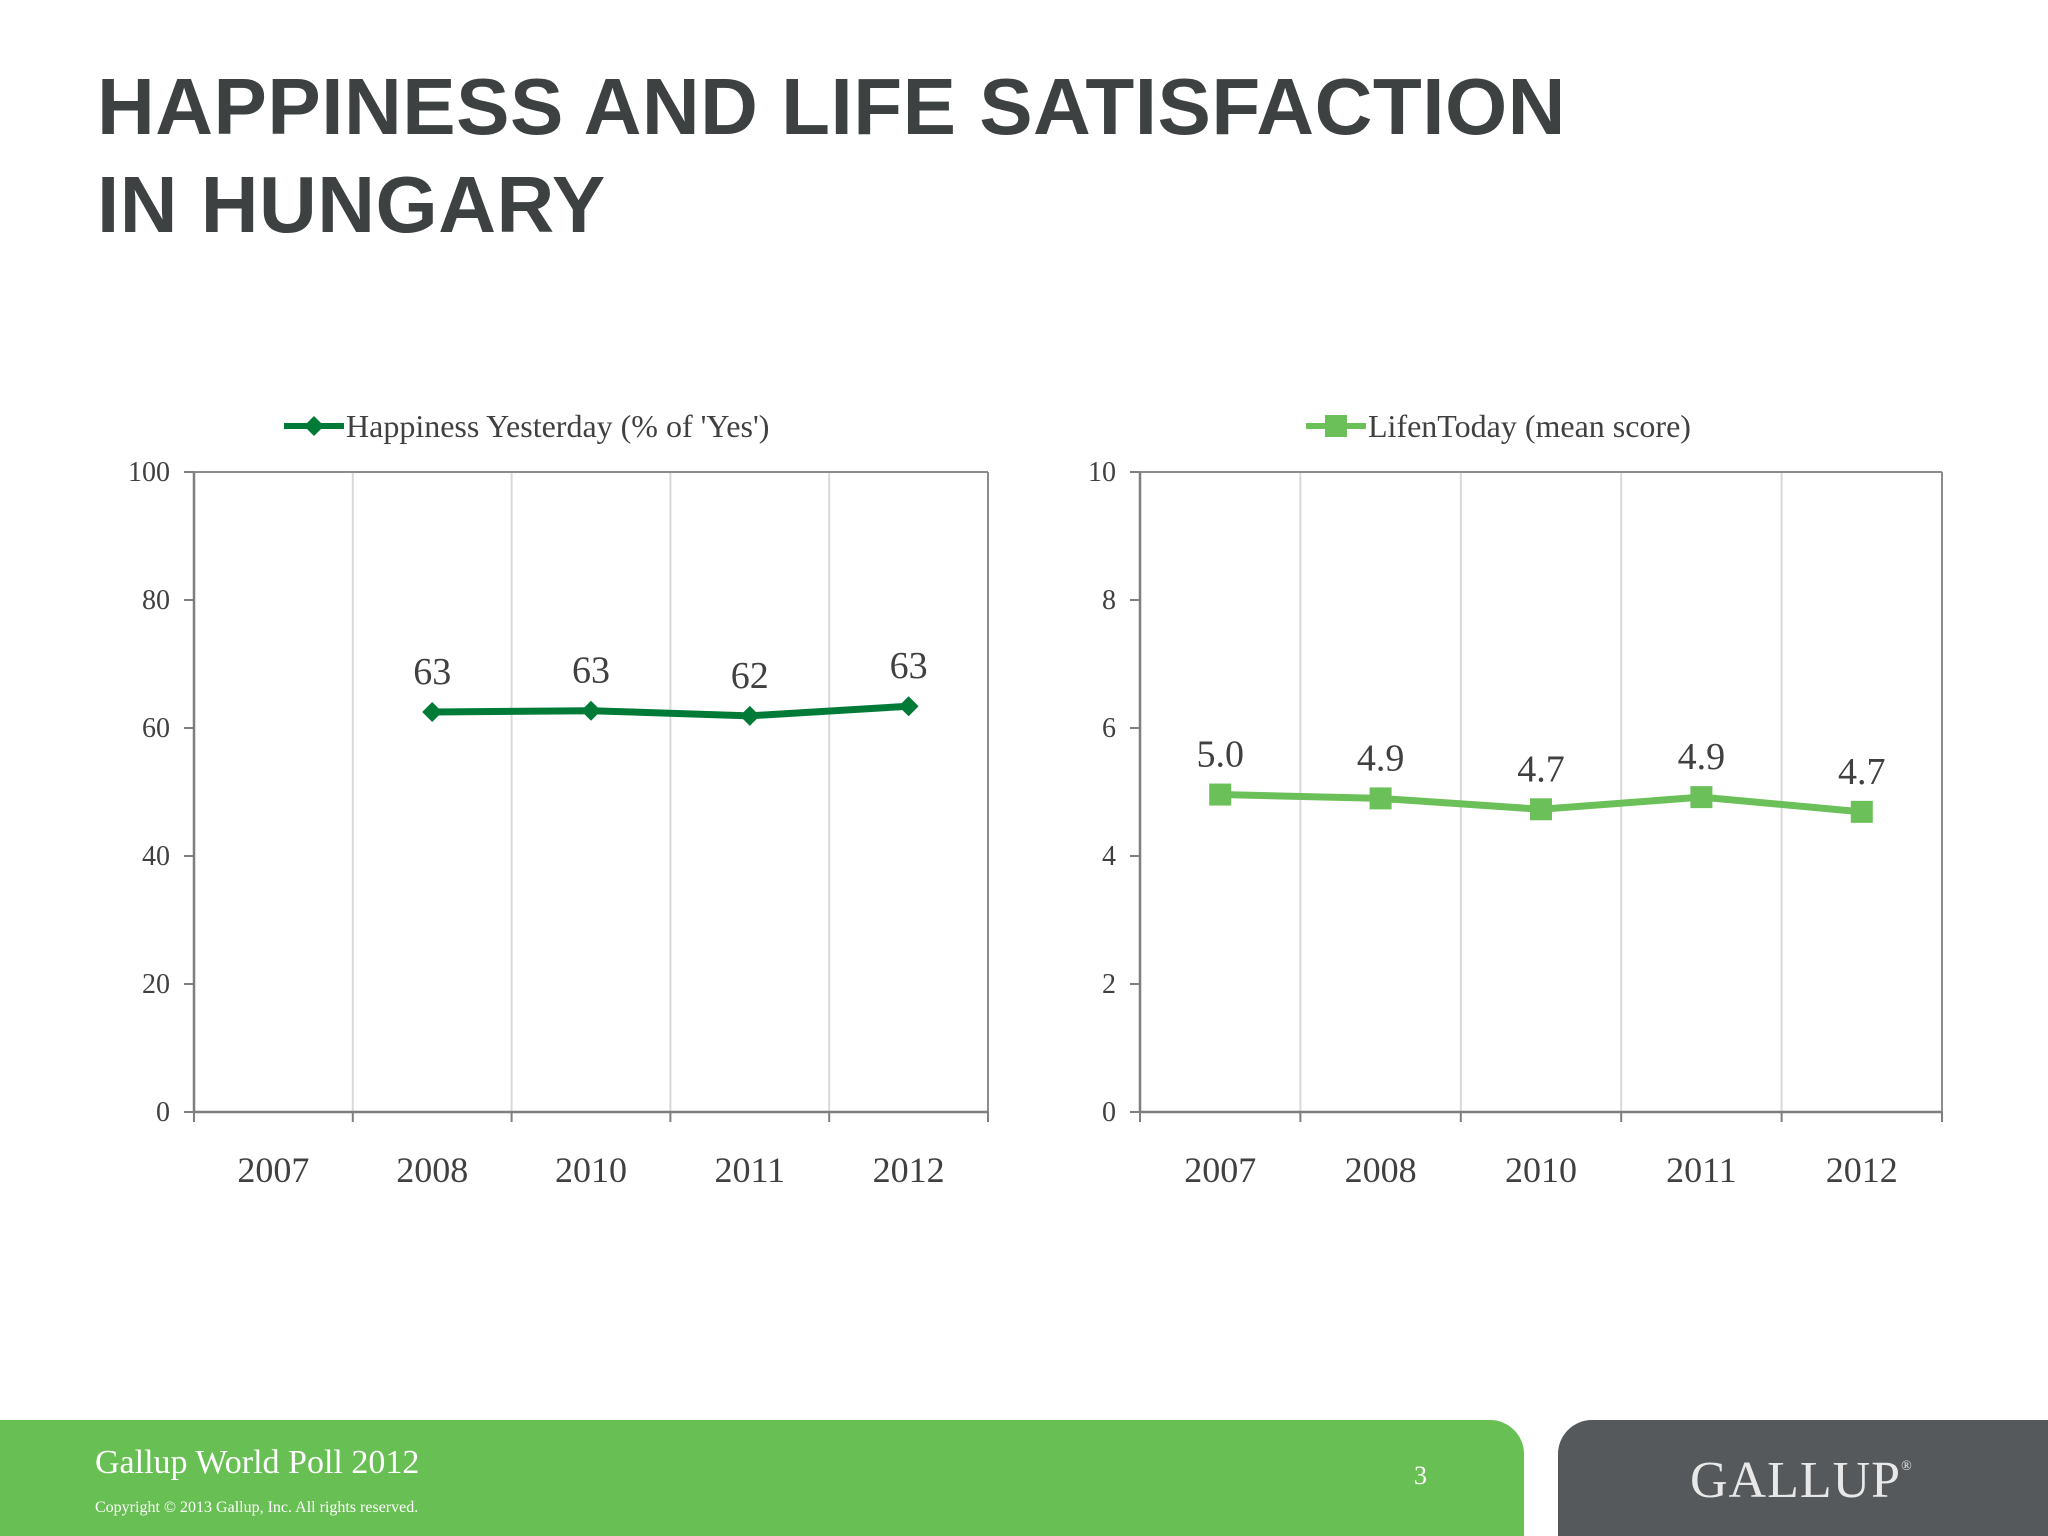  What do you see at coordinates (351, 204) in the screenshot?
I see `slide-title-line-2: IN HUNGARY` at bounding box center [351, 204].